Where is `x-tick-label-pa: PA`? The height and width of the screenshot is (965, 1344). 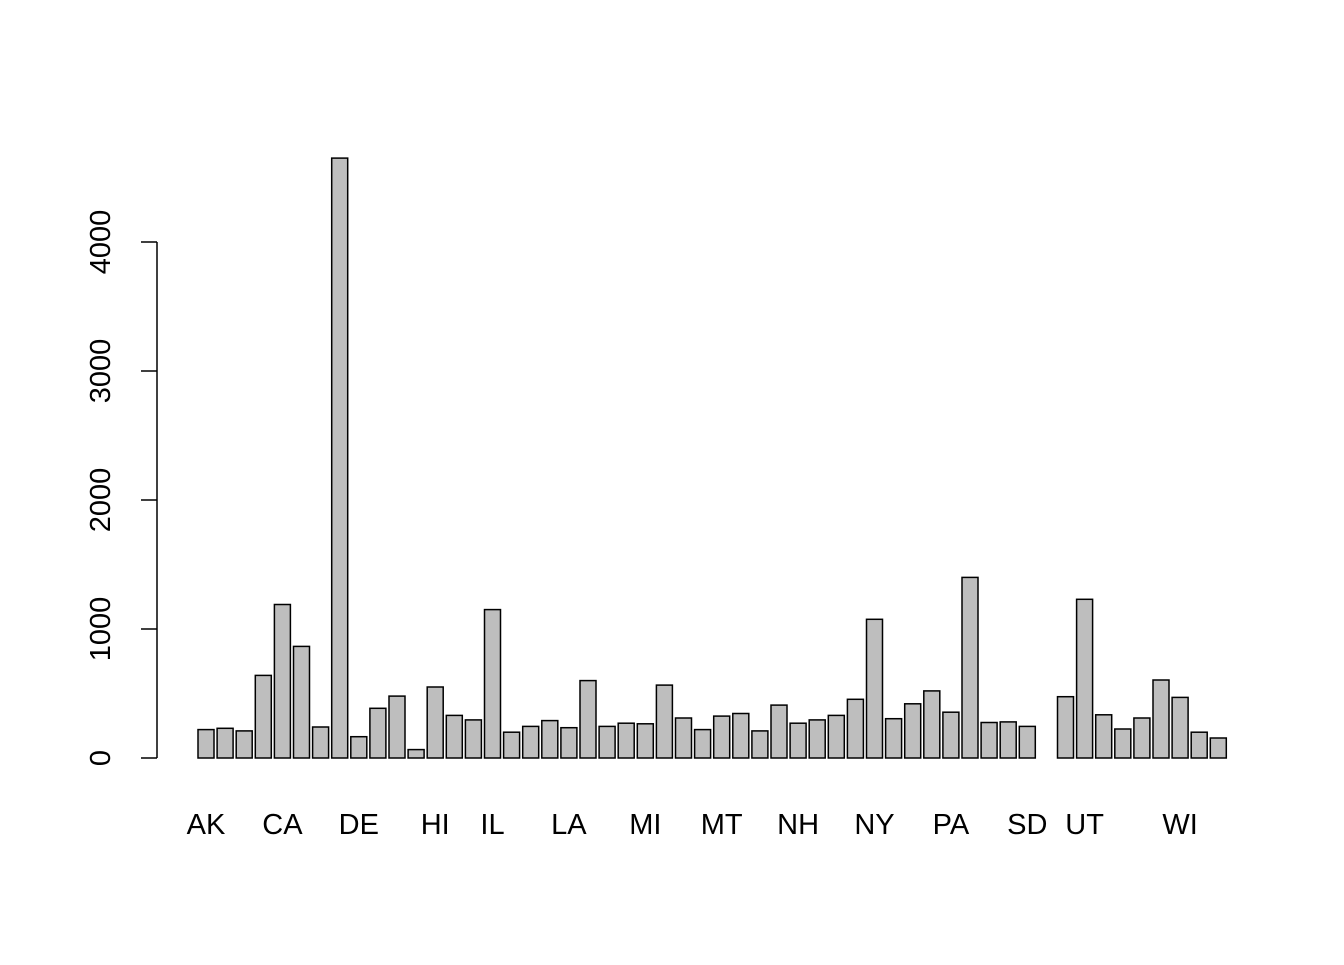 x-tick-label-pa: PA is located at coordinates (951, 825).